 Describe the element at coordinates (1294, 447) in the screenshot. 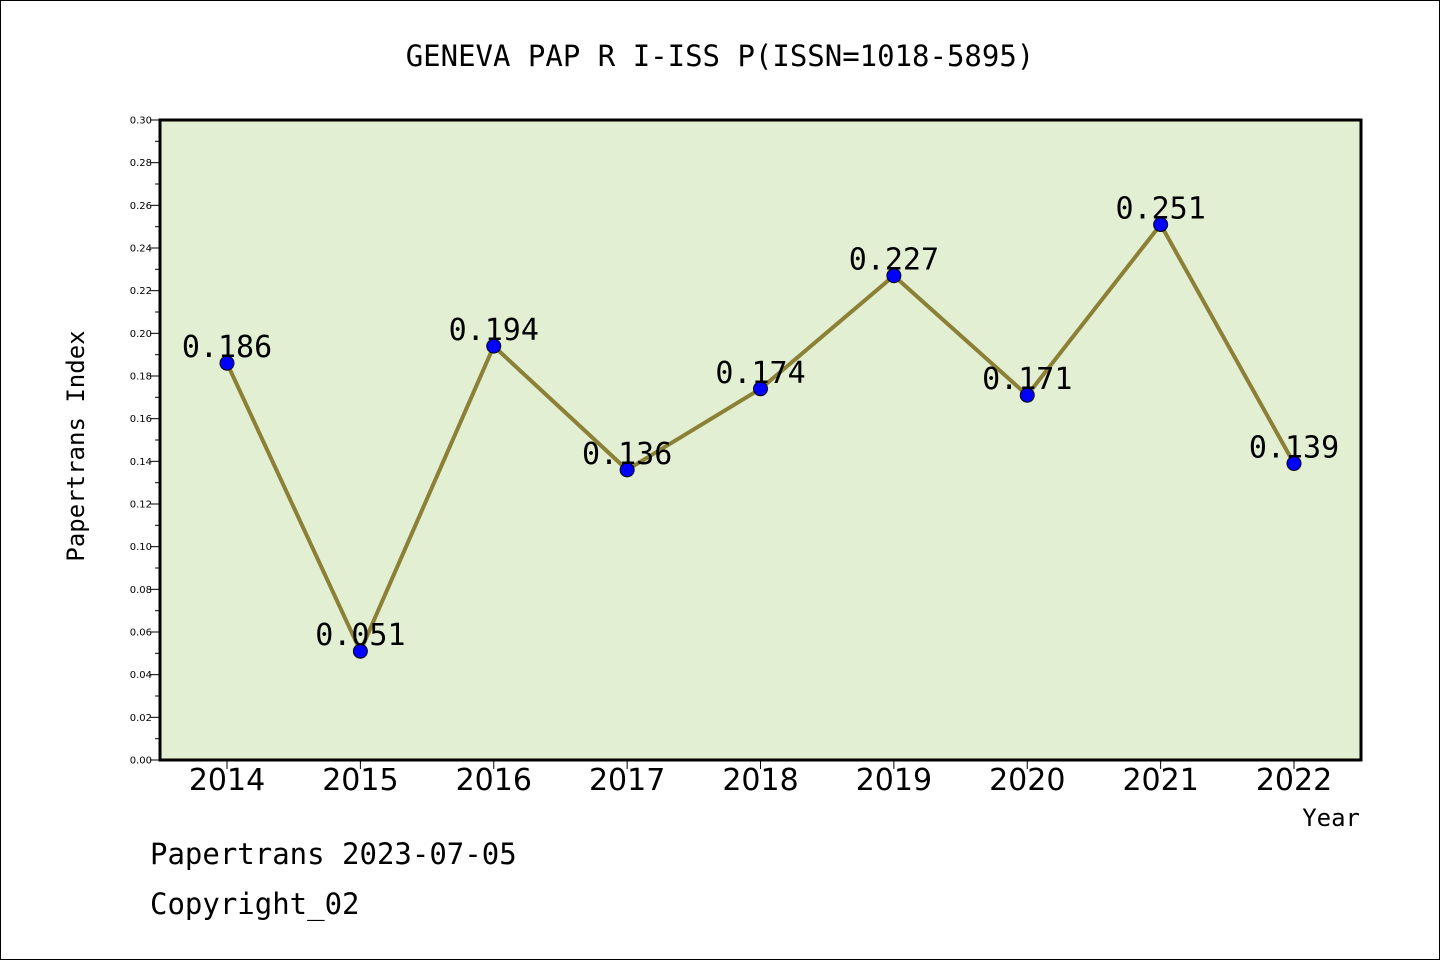

I see `data-label: 0.139` at that location.